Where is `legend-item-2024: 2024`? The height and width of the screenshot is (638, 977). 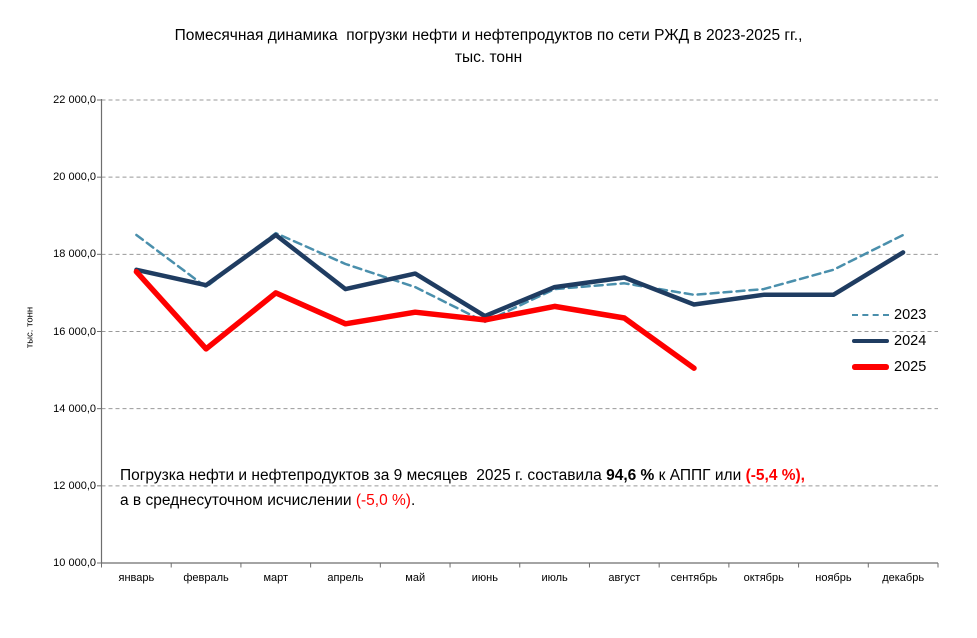
legend-item-2024: 2024 is located at coordinates (912, 341).